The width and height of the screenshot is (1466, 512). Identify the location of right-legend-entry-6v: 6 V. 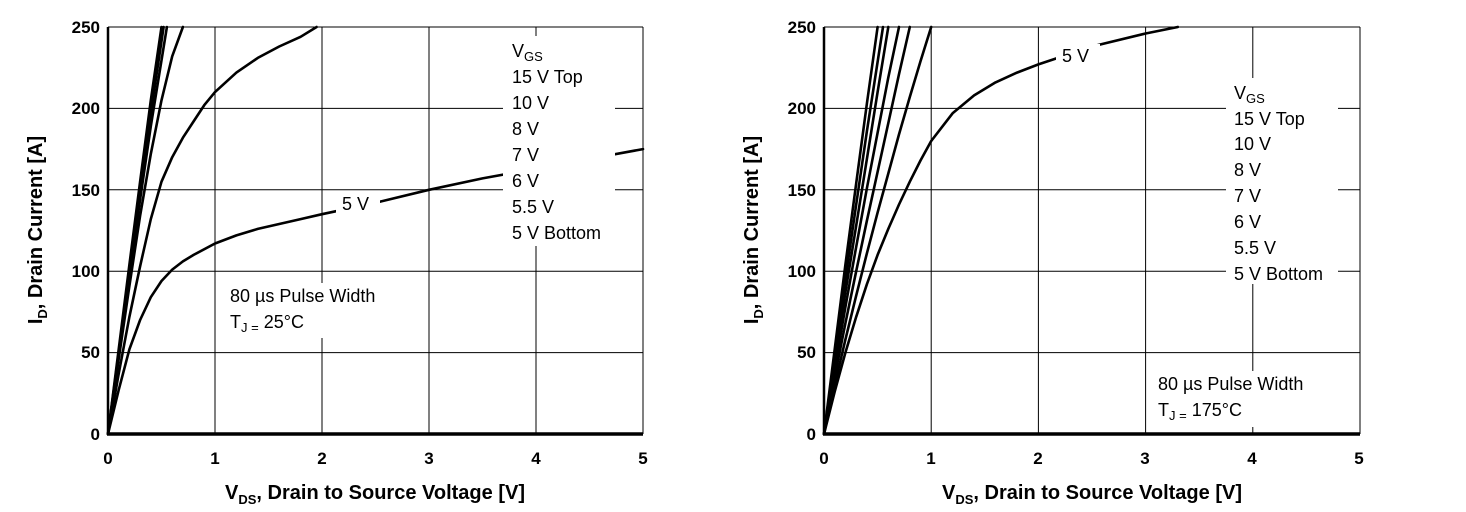
(1247, 222).